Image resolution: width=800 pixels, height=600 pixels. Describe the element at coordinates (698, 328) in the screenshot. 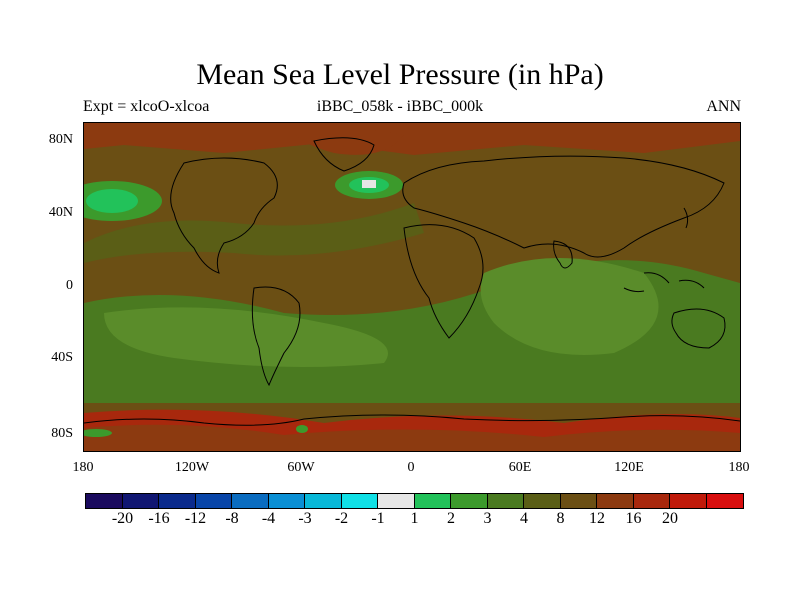

I see `australia-coast` at that location.